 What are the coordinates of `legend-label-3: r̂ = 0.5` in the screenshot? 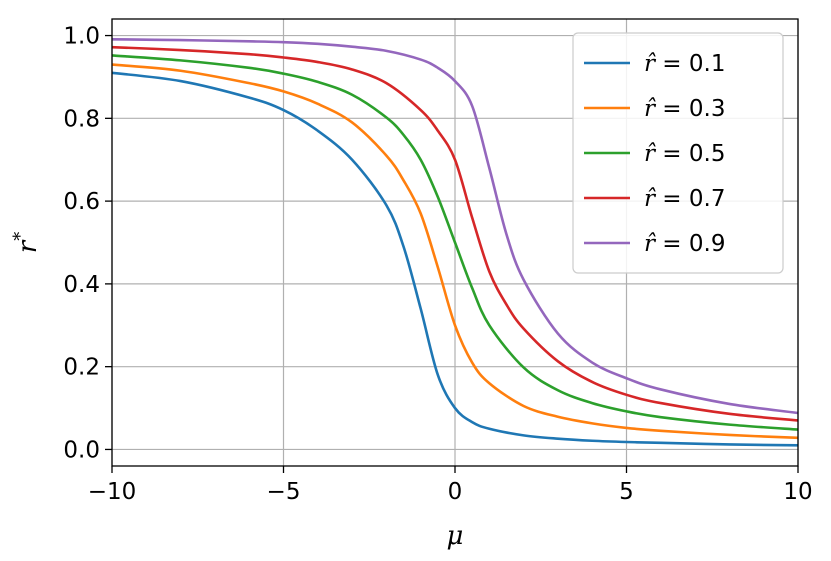 It's located at (684, 154).